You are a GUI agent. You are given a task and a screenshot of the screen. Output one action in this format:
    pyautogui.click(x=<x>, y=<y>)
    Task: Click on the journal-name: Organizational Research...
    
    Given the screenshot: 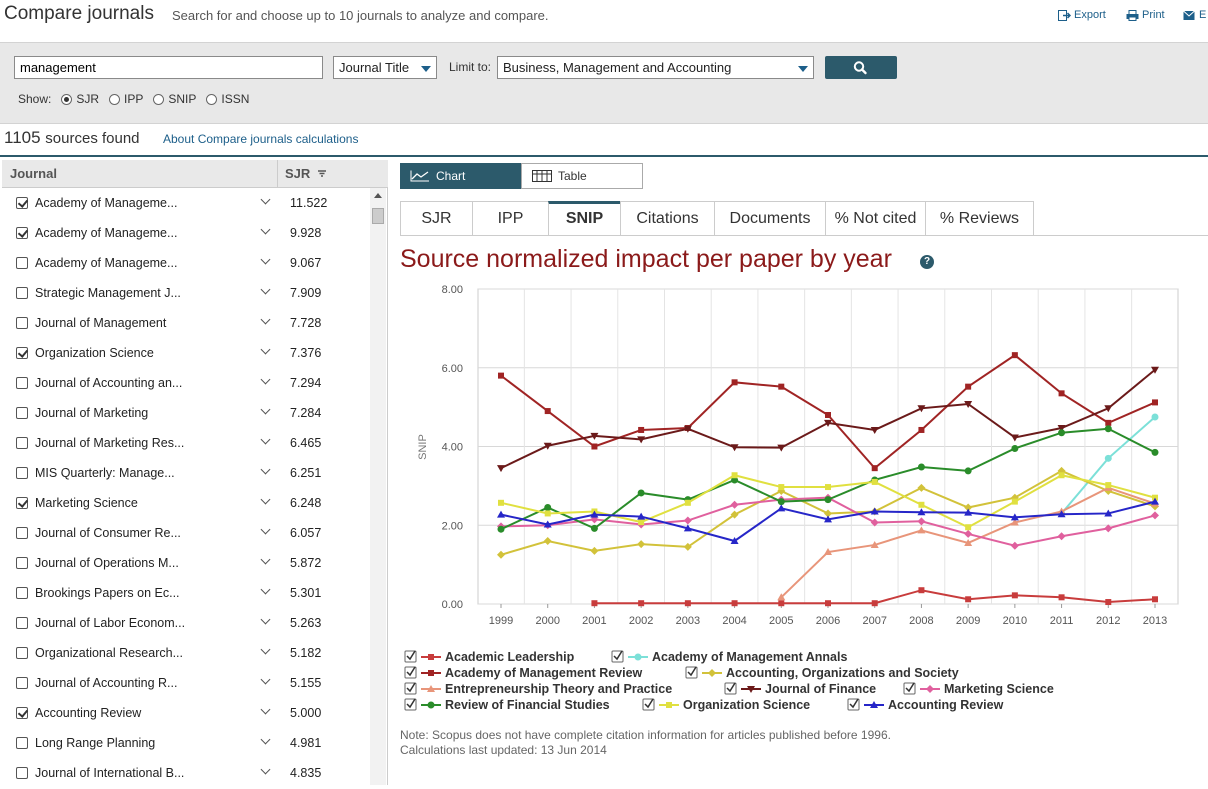 What is the action you would take?
    pyautogui.click(x=109, y=653)
    